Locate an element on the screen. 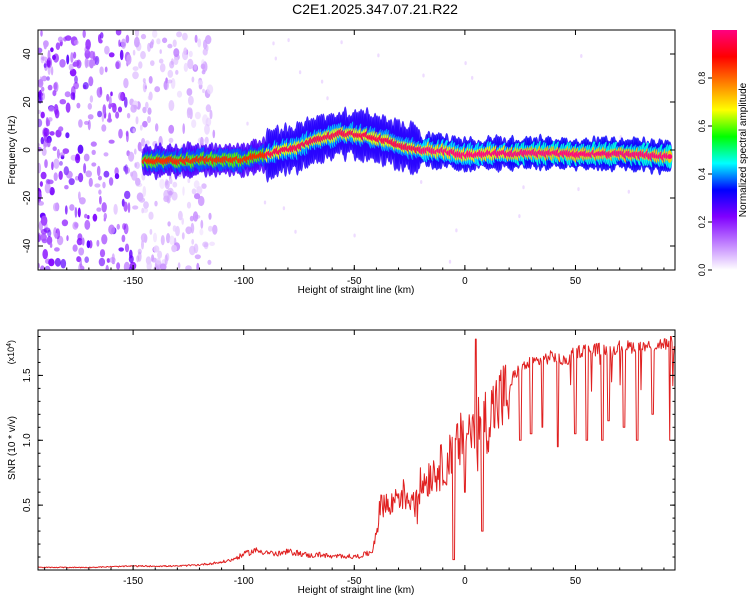 The width and height of the screenshot is (750, 600). colorbar-gradient is located at coordinates (724, 150).